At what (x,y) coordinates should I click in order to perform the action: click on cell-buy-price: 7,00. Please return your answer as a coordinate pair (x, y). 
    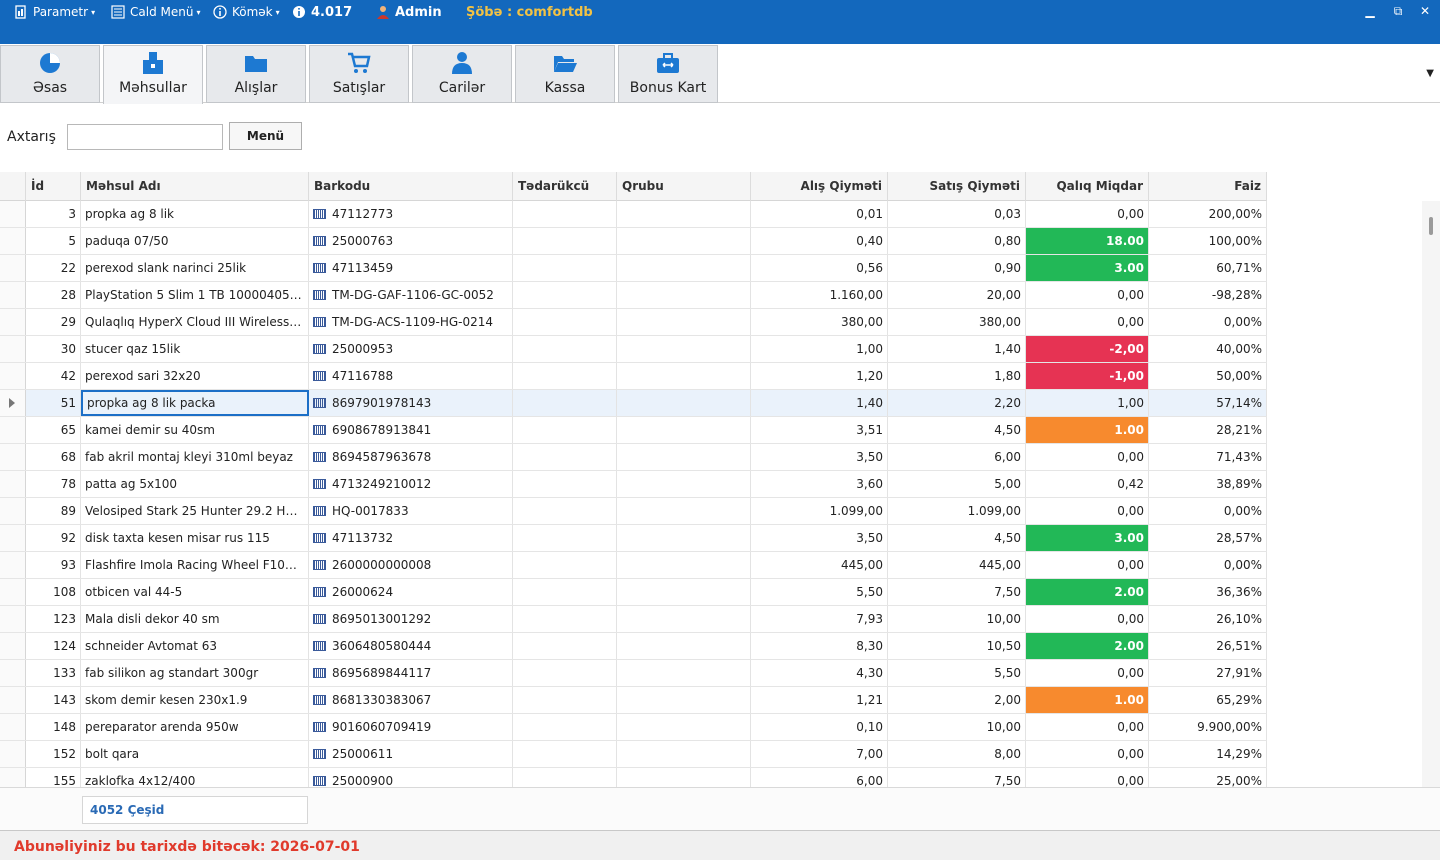
    Looking at the image, I should click on (819, 754).